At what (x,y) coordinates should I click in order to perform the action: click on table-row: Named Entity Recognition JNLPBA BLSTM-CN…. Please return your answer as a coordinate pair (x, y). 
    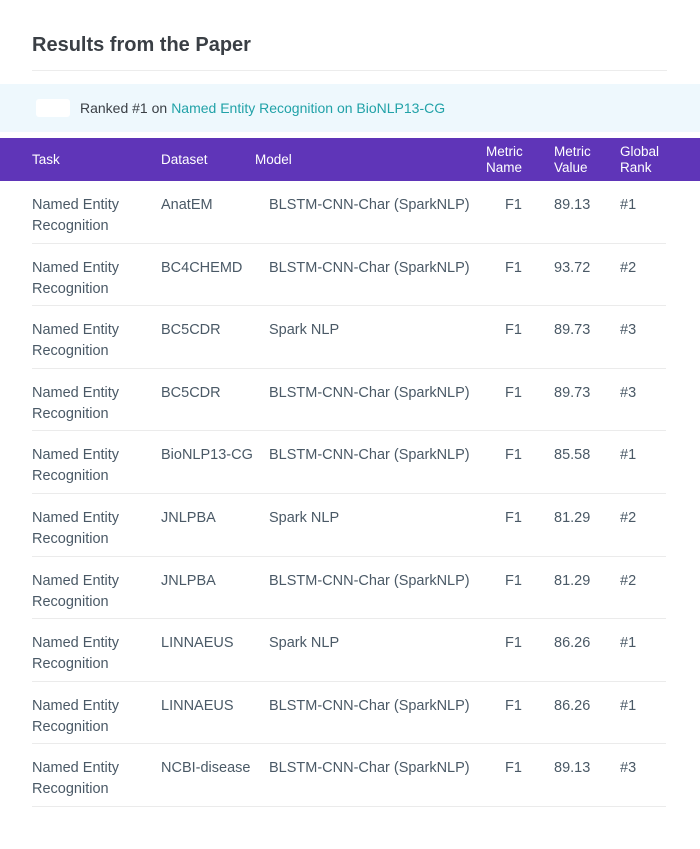
    Looking at the image, I should click on (350, 588).